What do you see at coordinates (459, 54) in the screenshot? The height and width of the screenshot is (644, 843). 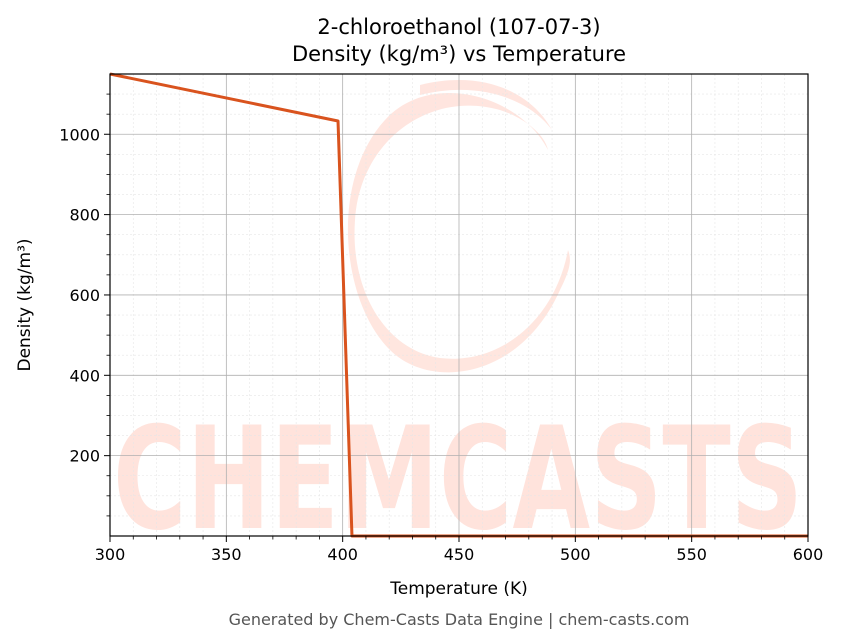 I see `chart-subtitle: Density (kg/m³) vs Temperature` at bounding box center [459, 54].